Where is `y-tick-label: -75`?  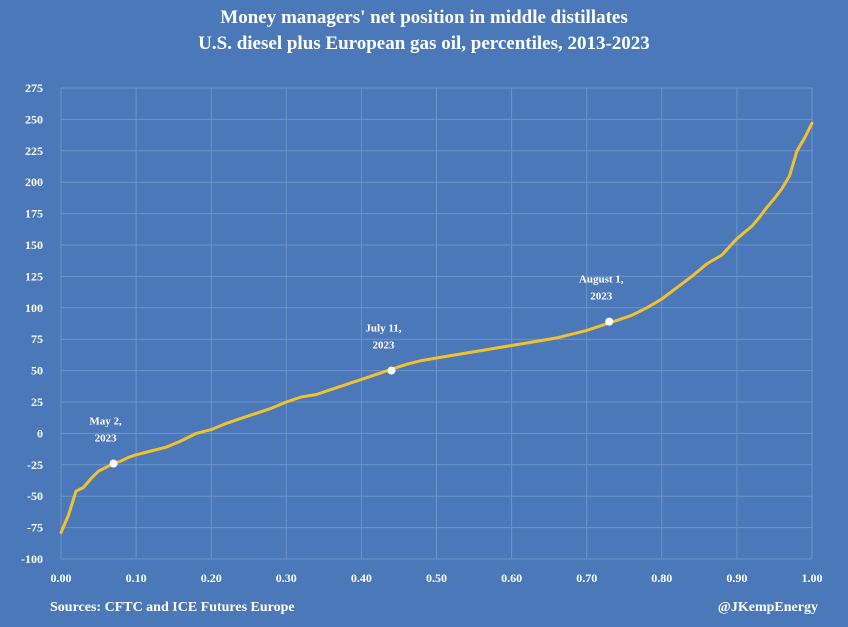
y-tick-label: -75 is located at coordinates (35, 528).